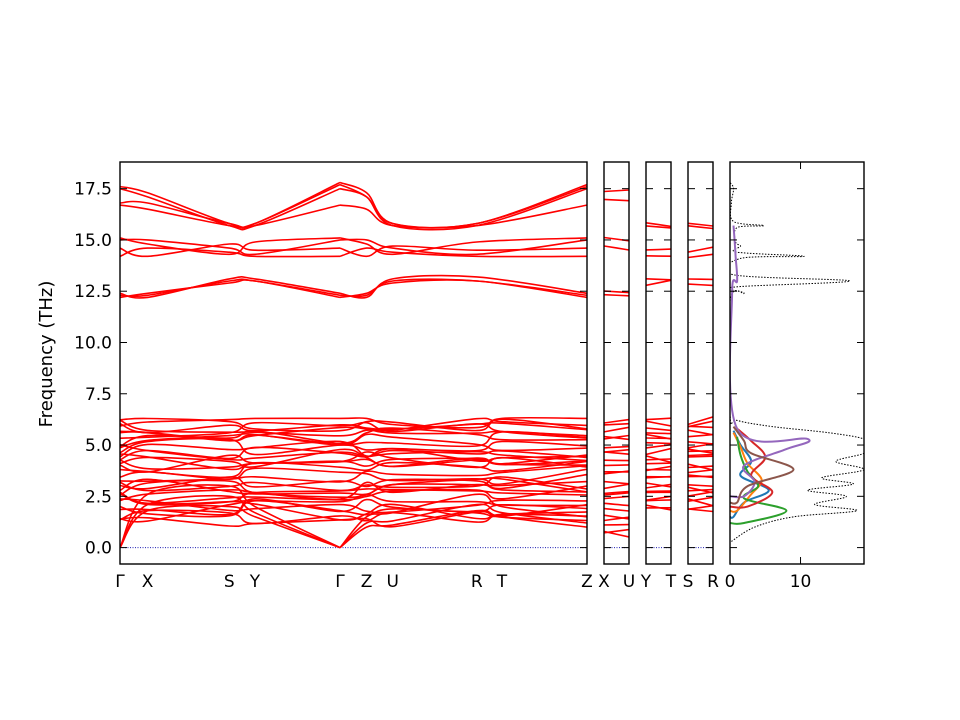  Describe the element at coordinates (98, 395) in the screenshot. I see `y-tick-label: 7.5` at that location.